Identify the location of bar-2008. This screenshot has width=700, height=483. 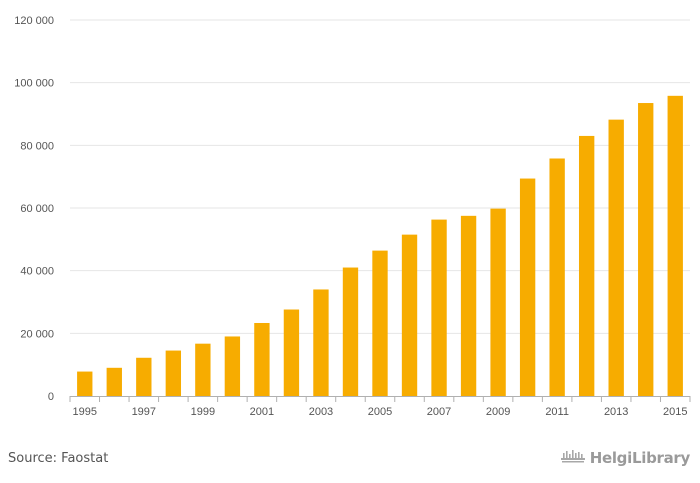
(468, 305).